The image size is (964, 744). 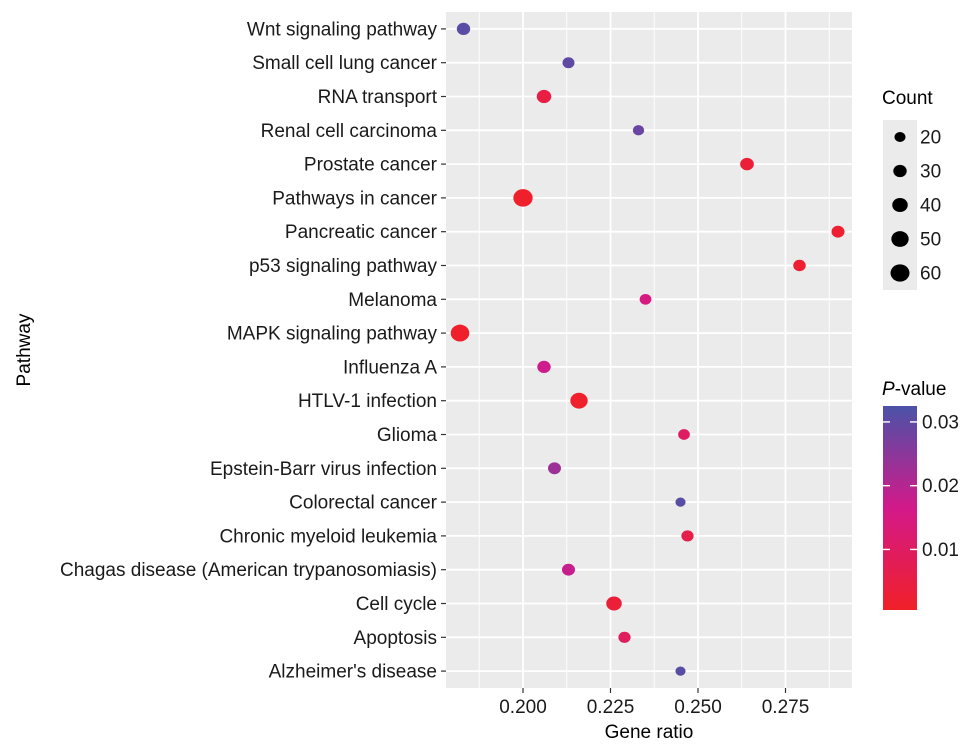 I want to click on pvalue-legend: P-value 0.03 0.02 0.01, so click(x=920, y=494).